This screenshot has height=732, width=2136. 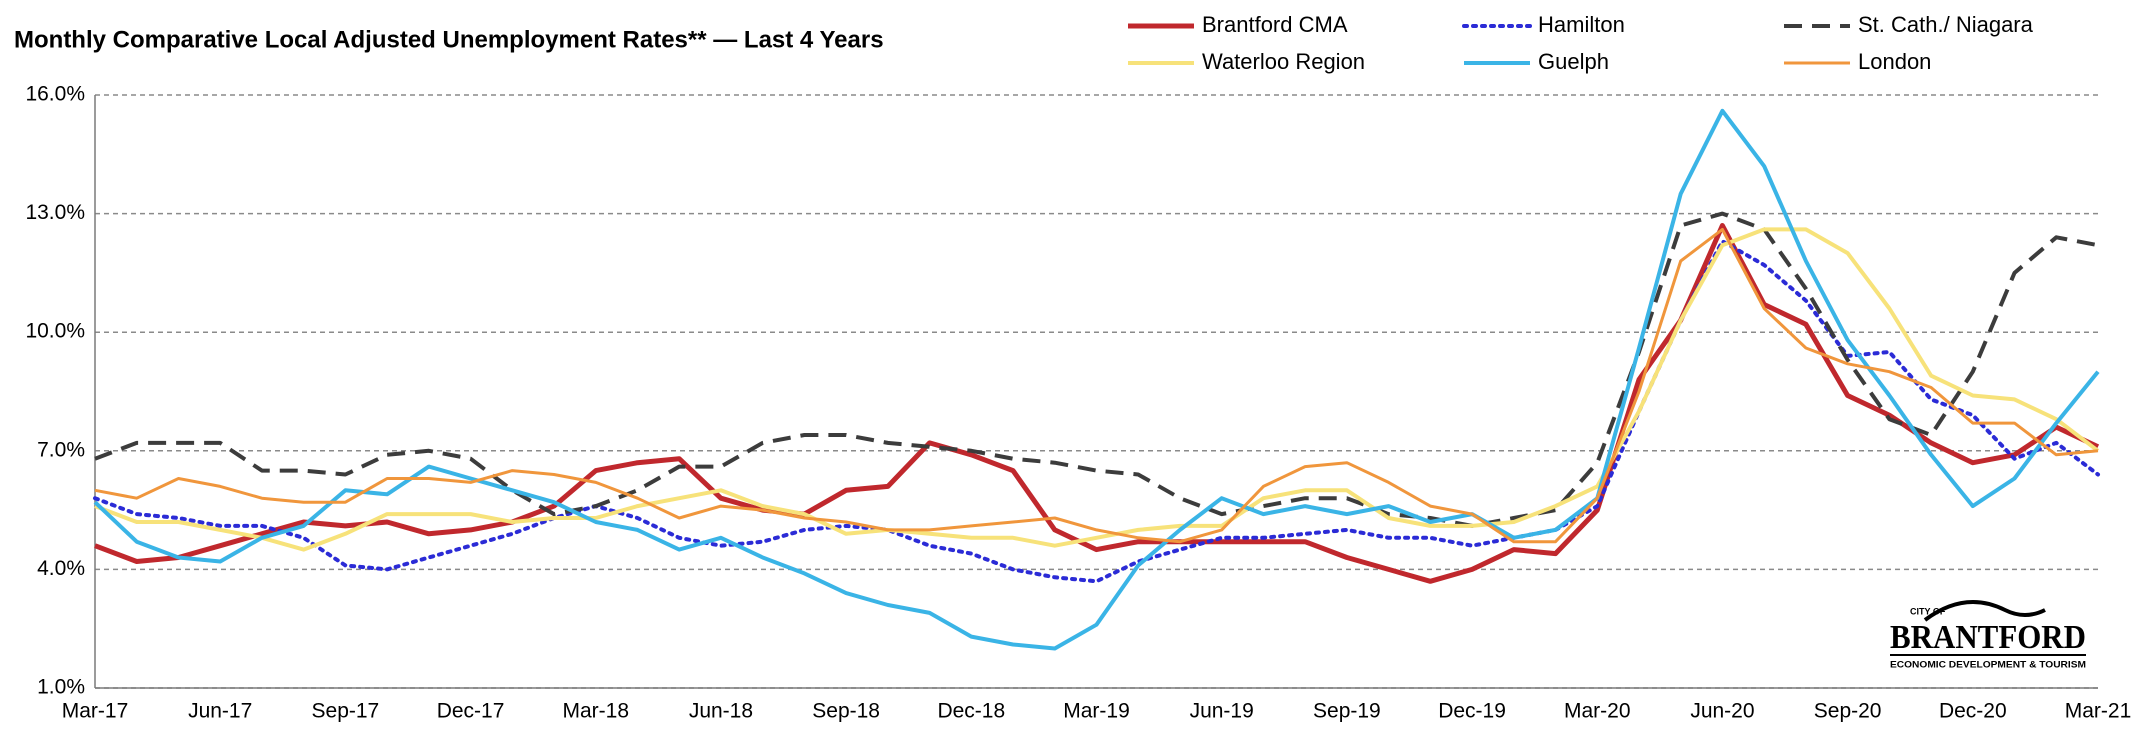 What do you see at coordinates (1988, 664) in the screenshot?
I see `logo-tagline: ECONOMIC DEVELOPMENT & TOURISM` at bounding box center [1988, 664].